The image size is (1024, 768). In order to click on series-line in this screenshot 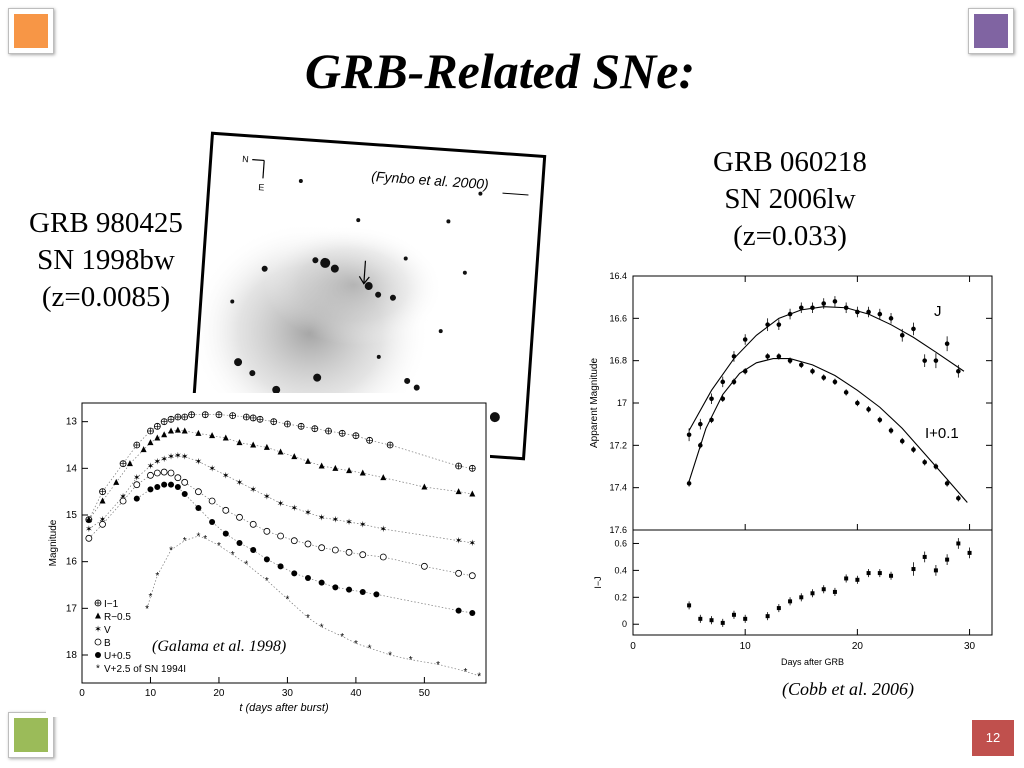, I will do `click(313, 606)`.